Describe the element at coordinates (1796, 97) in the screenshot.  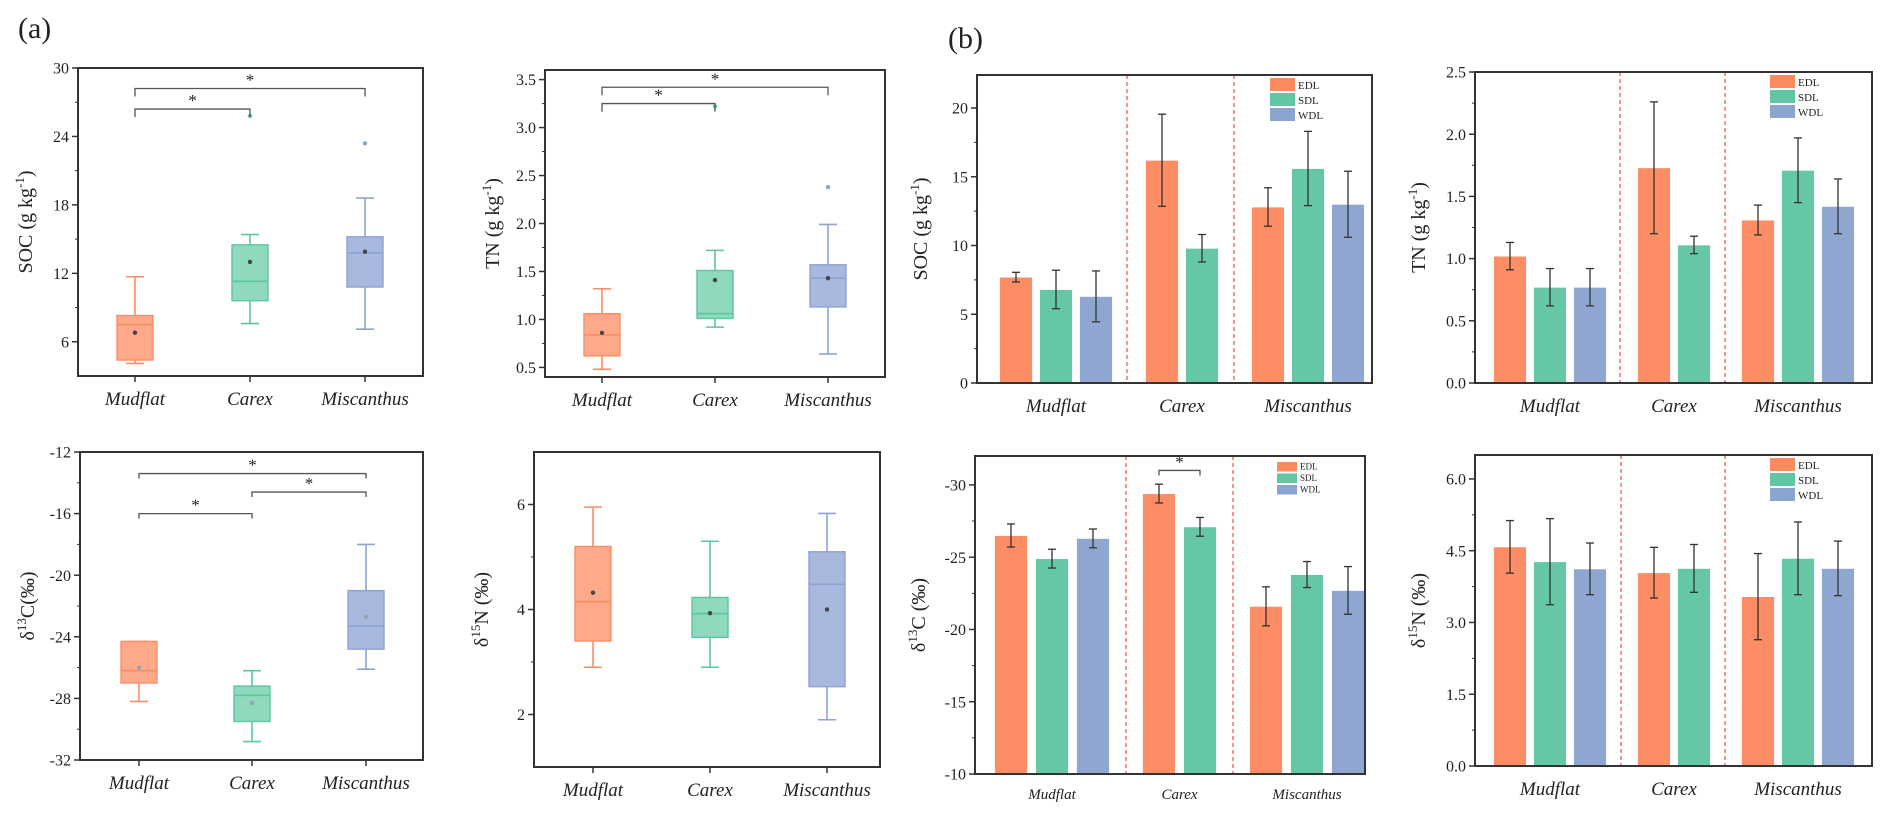
I see `legend: EDL SDL WDL` at that location.